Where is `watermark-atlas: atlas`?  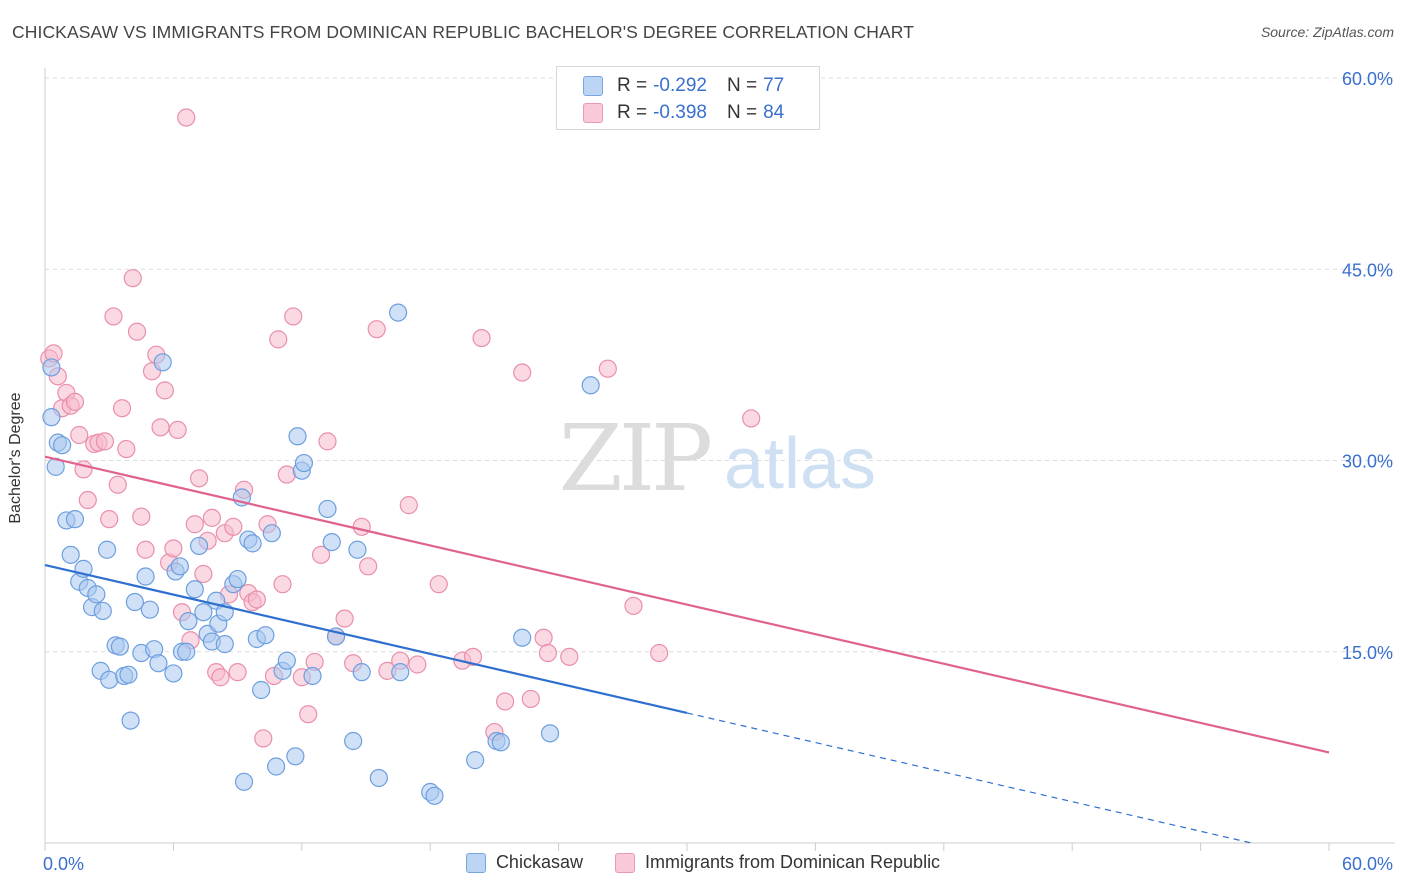
watermark-atlas: atlas is located at coordinates (800, 464).